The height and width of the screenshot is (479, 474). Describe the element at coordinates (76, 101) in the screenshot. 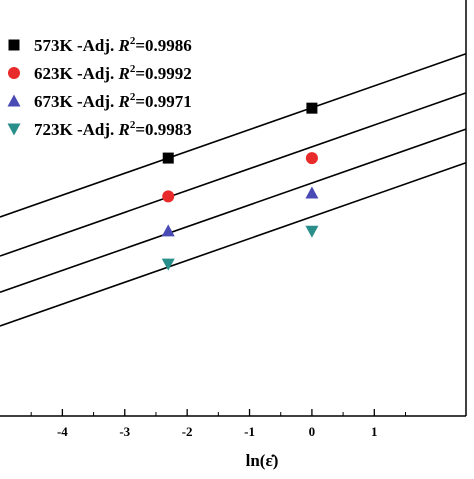

I see `legend-series-name: 673K -Adj.` at that location.